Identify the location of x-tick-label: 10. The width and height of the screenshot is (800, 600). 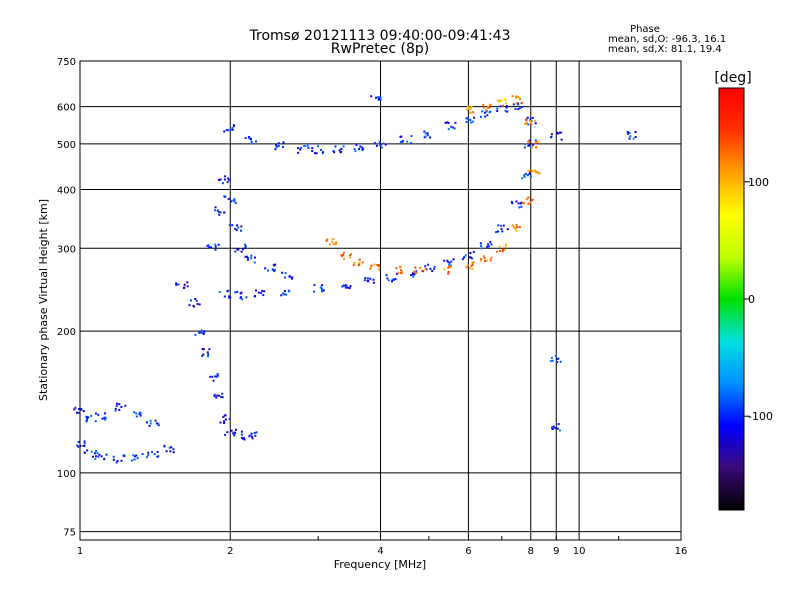
(579, 551).